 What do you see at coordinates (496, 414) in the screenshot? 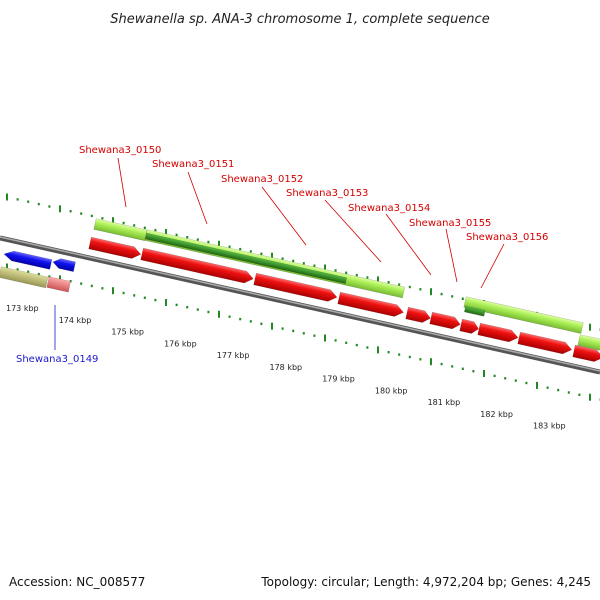
I see `tick-label: 182 kbp` at bounding box center [496, 414].